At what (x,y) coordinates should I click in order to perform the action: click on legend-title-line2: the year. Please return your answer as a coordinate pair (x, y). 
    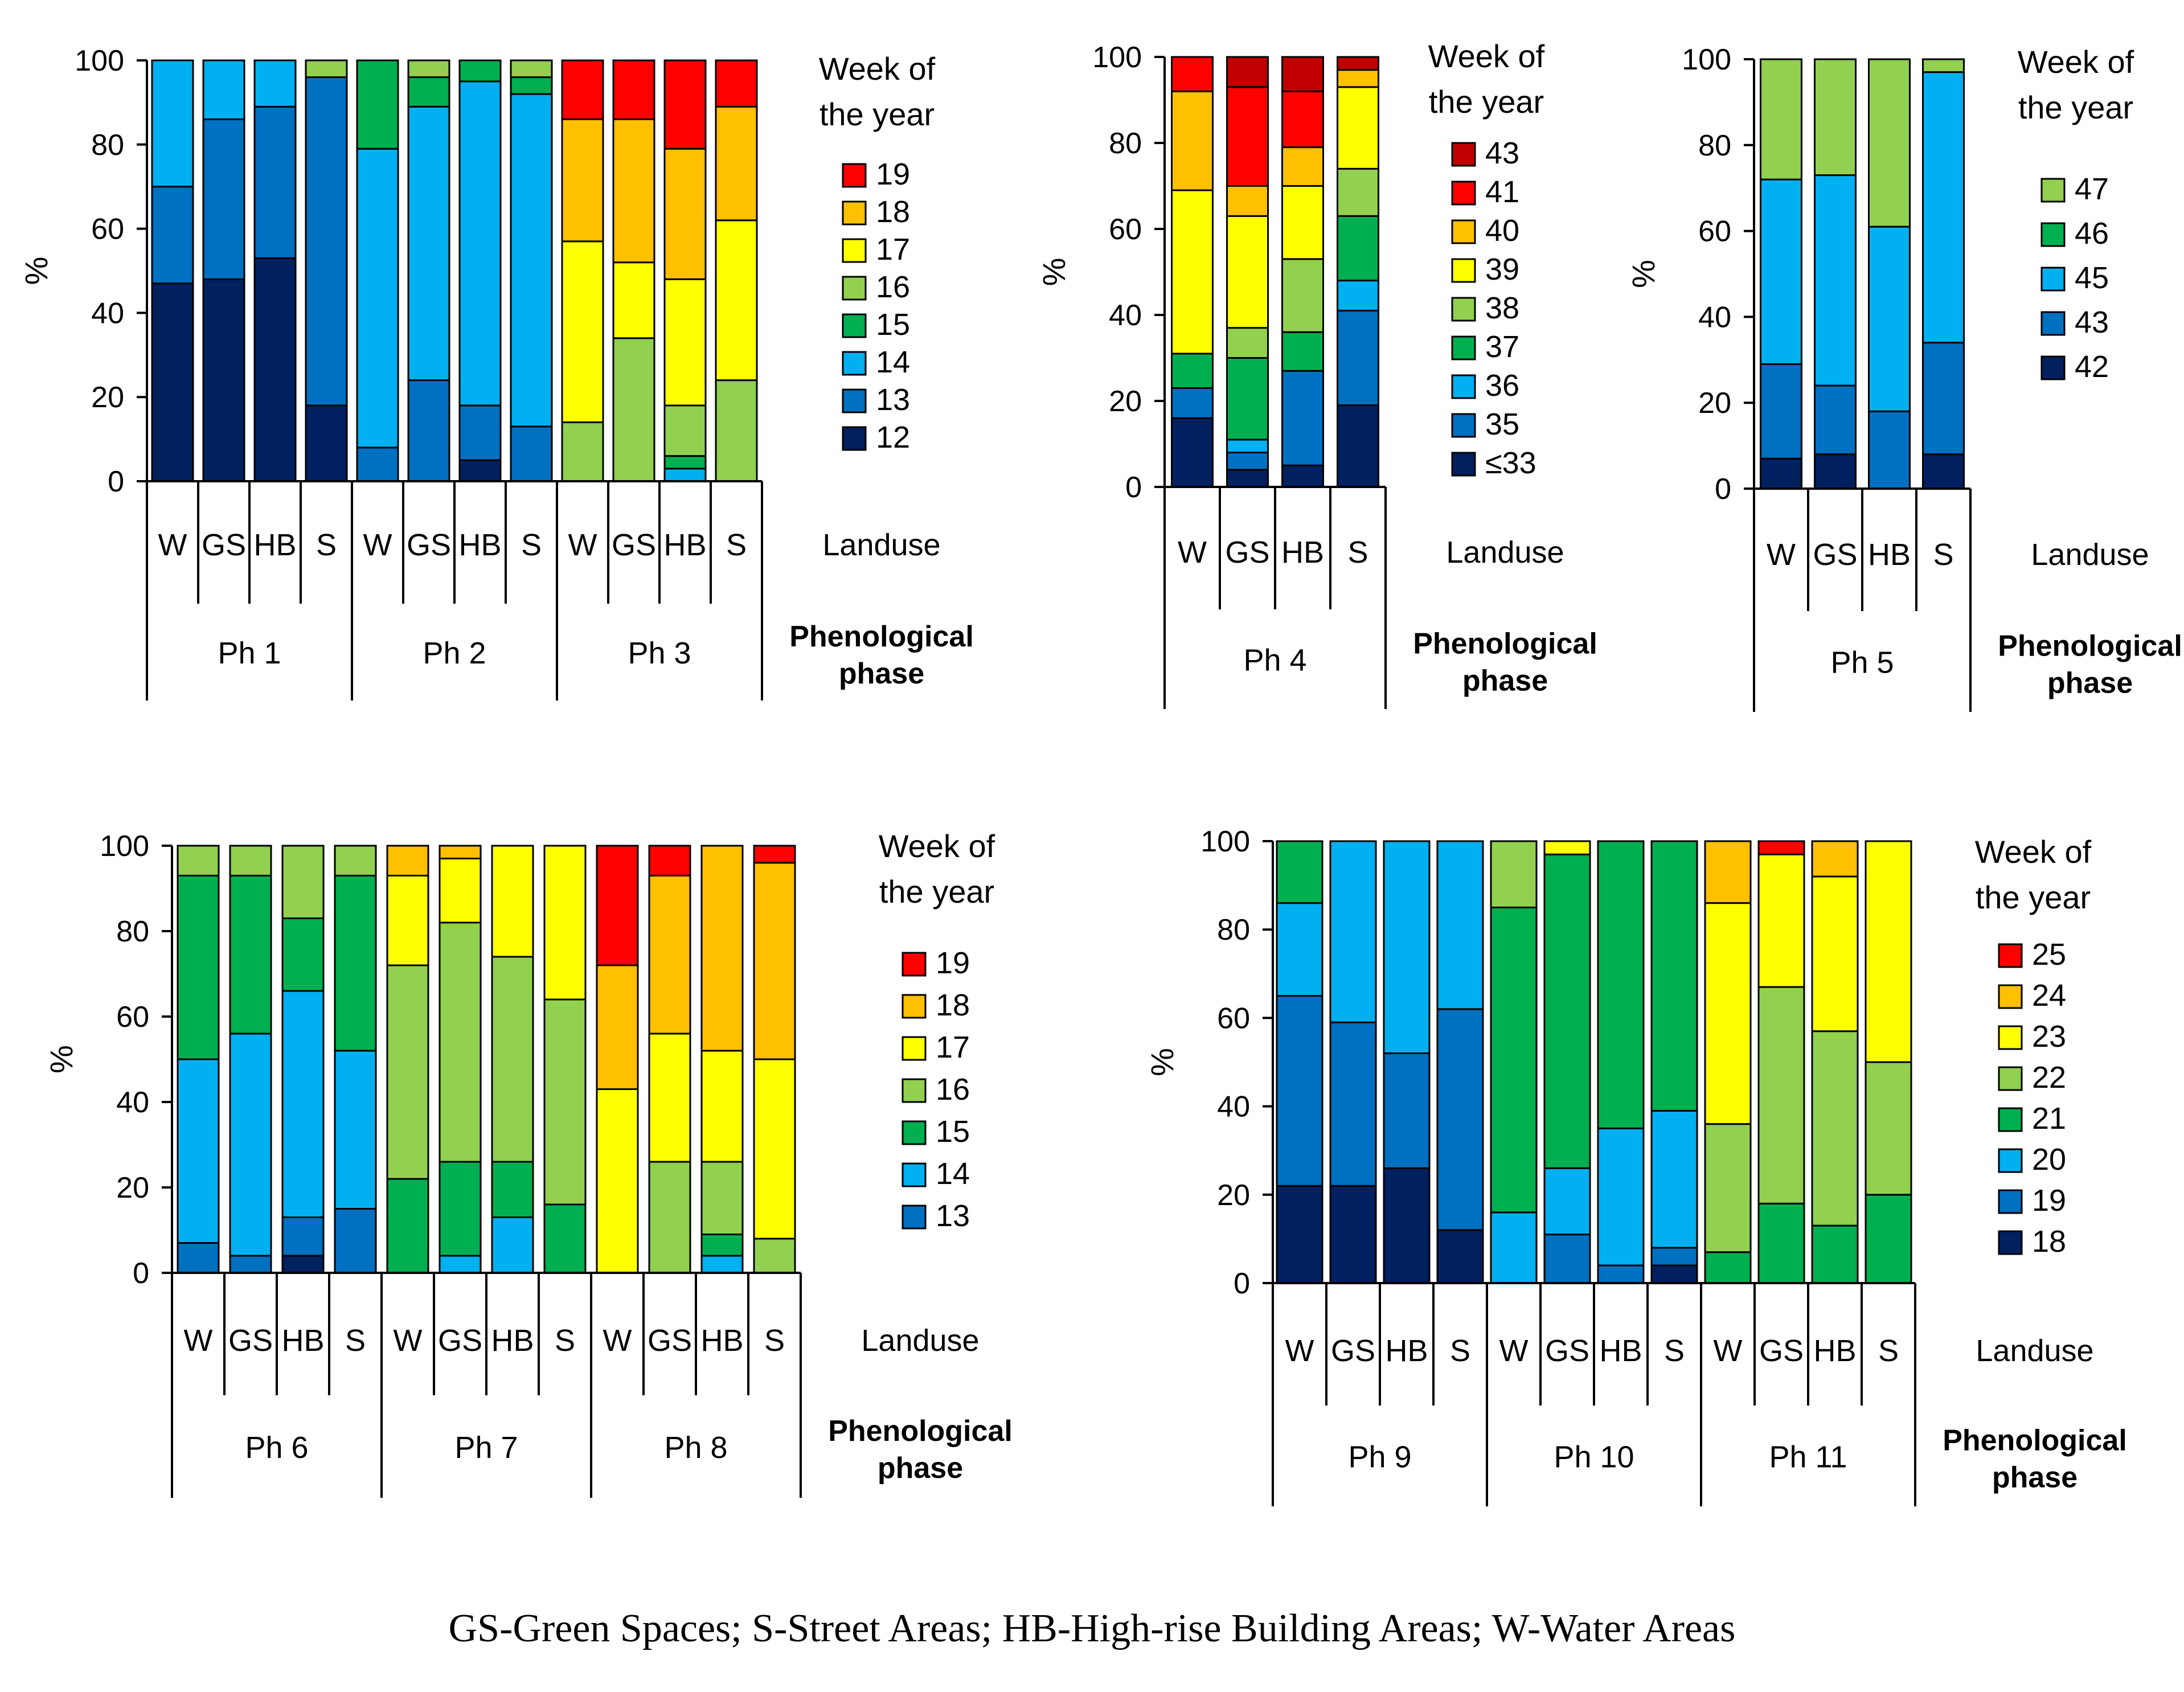
    Looking at the image, I should click on (936, 891).